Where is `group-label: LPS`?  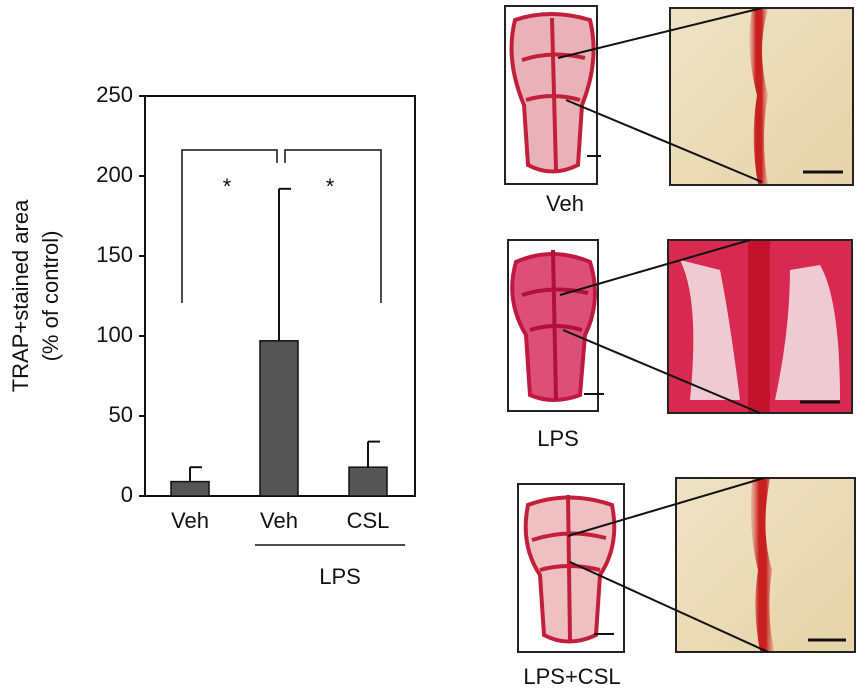 group-label: LPS is located at coordinates (340, 576).